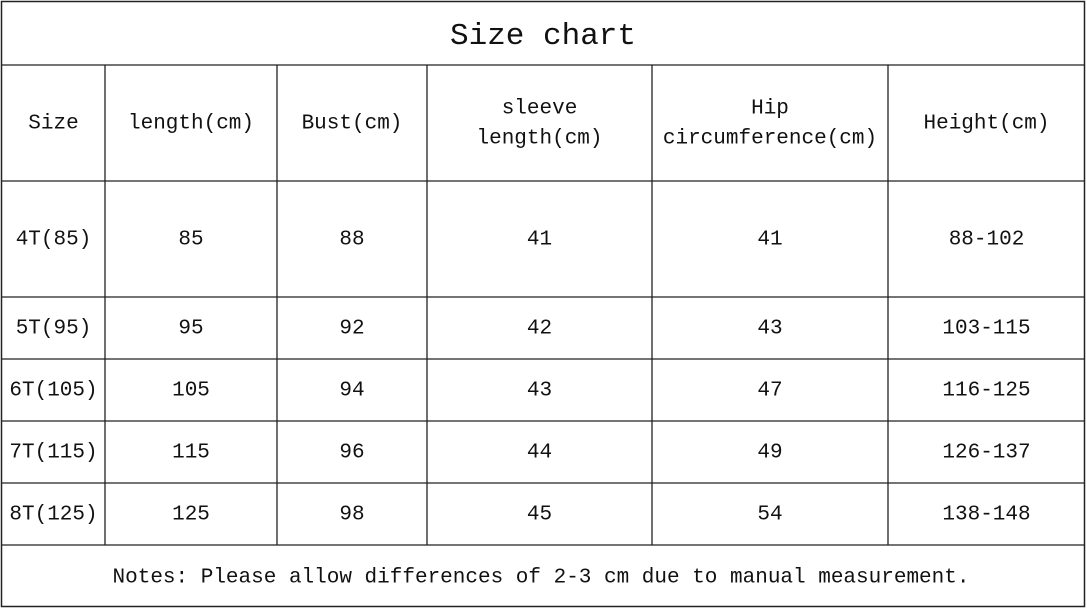 This screenshot has height=609, width=1087. Describe the element at coordinates (539, 515) in the screenshot. I see `table-cell: 45` at that location.